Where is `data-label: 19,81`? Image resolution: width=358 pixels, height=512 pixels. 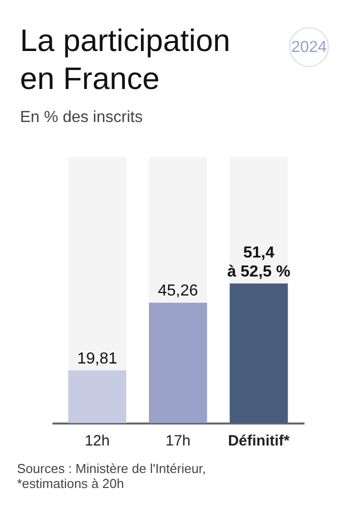 data-label: 19,81 is located at coordinates (97, 359).